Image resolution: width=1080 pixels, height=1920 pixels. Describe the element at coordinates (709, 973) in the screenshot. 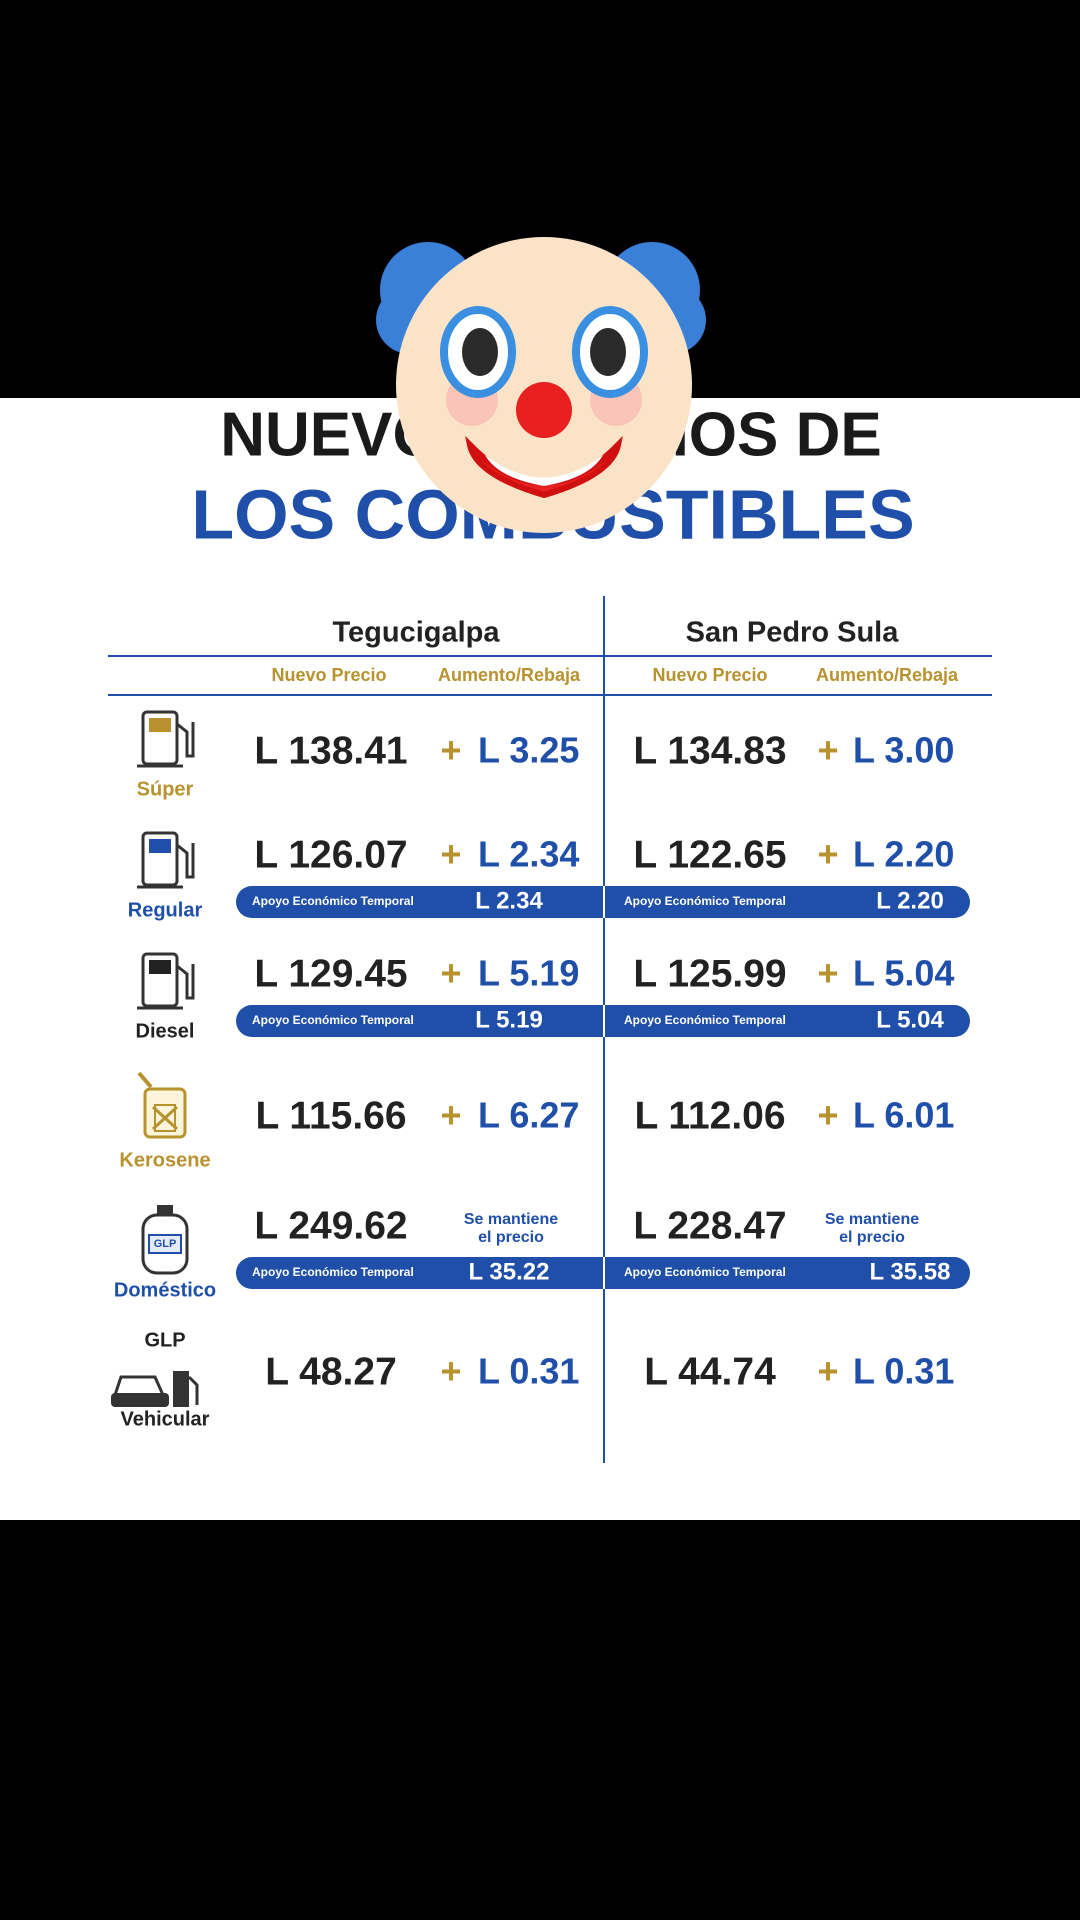

I see `price: L 125.99` at that location.